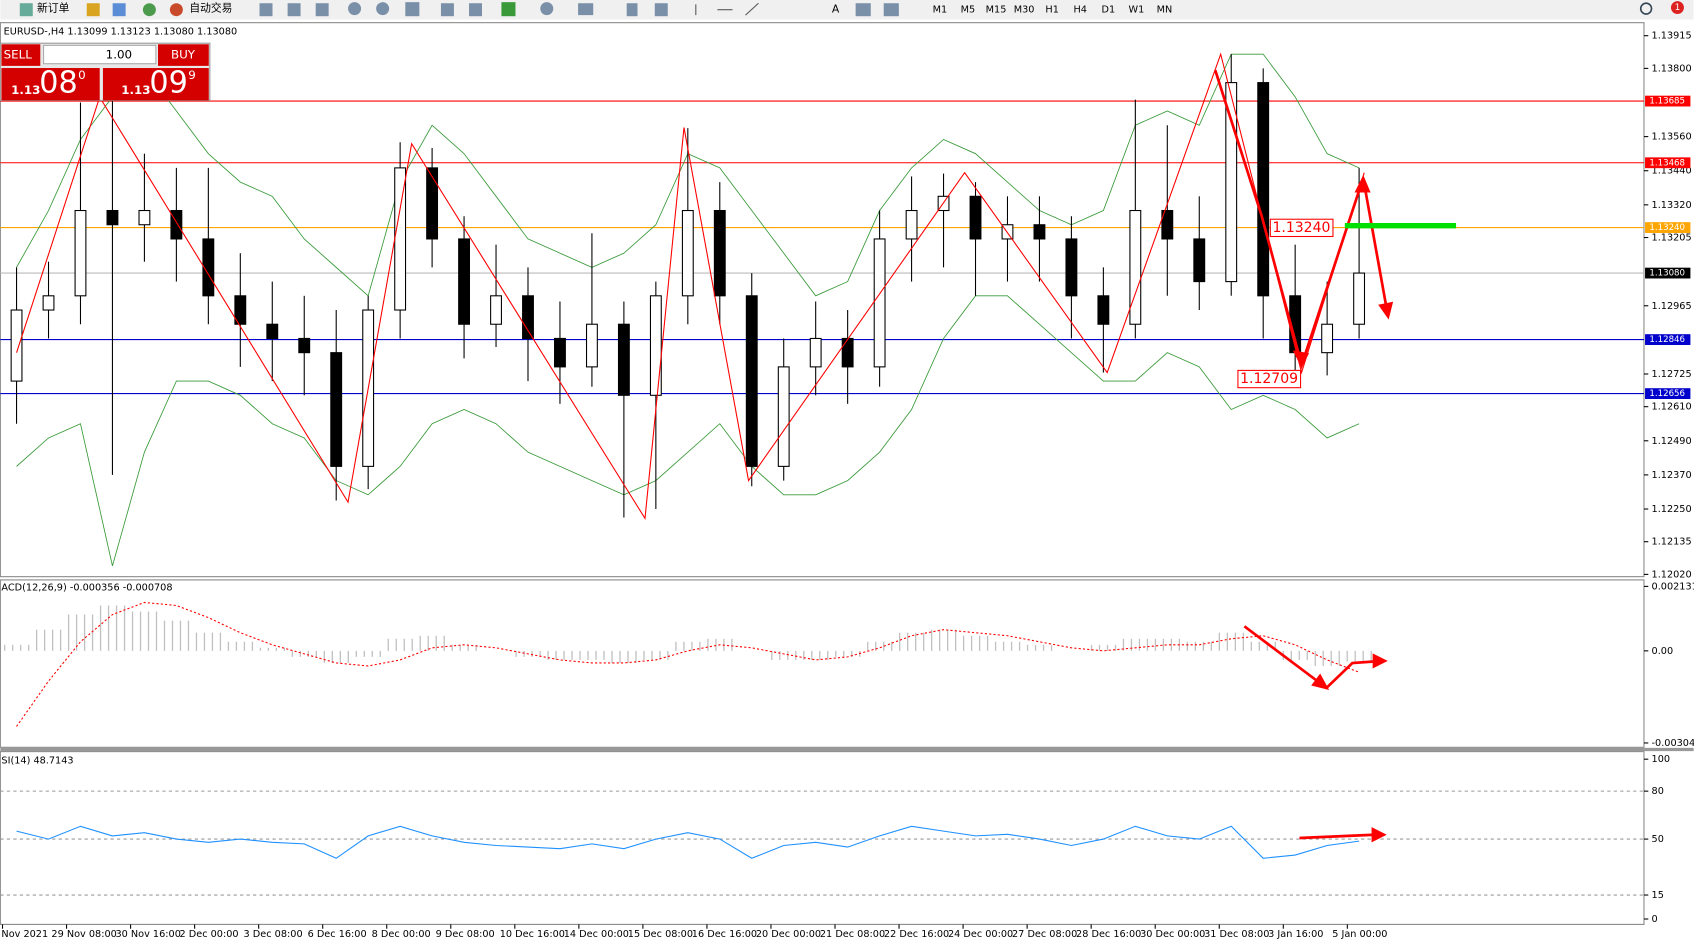  Describe the element at coordinates (1646, 8) in the screenshot. I see `search` at that location.